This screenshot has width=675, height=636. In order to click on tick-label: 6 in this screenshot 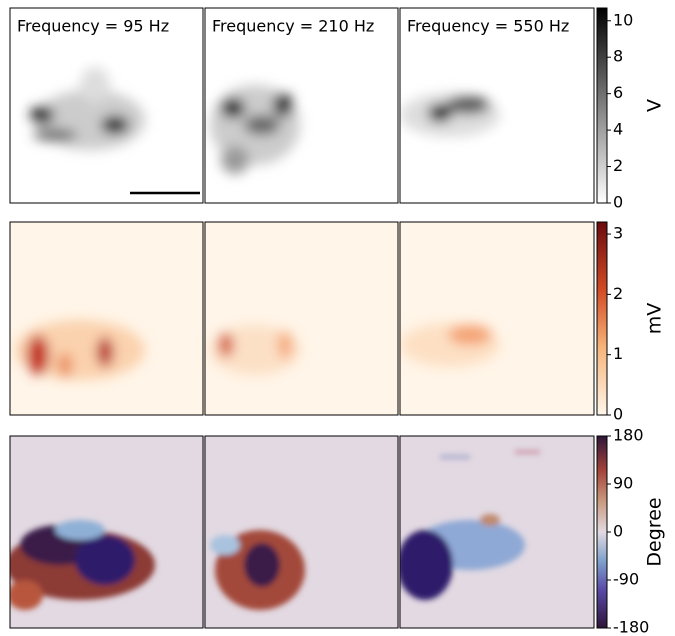, I will do `click(618, 92)`.